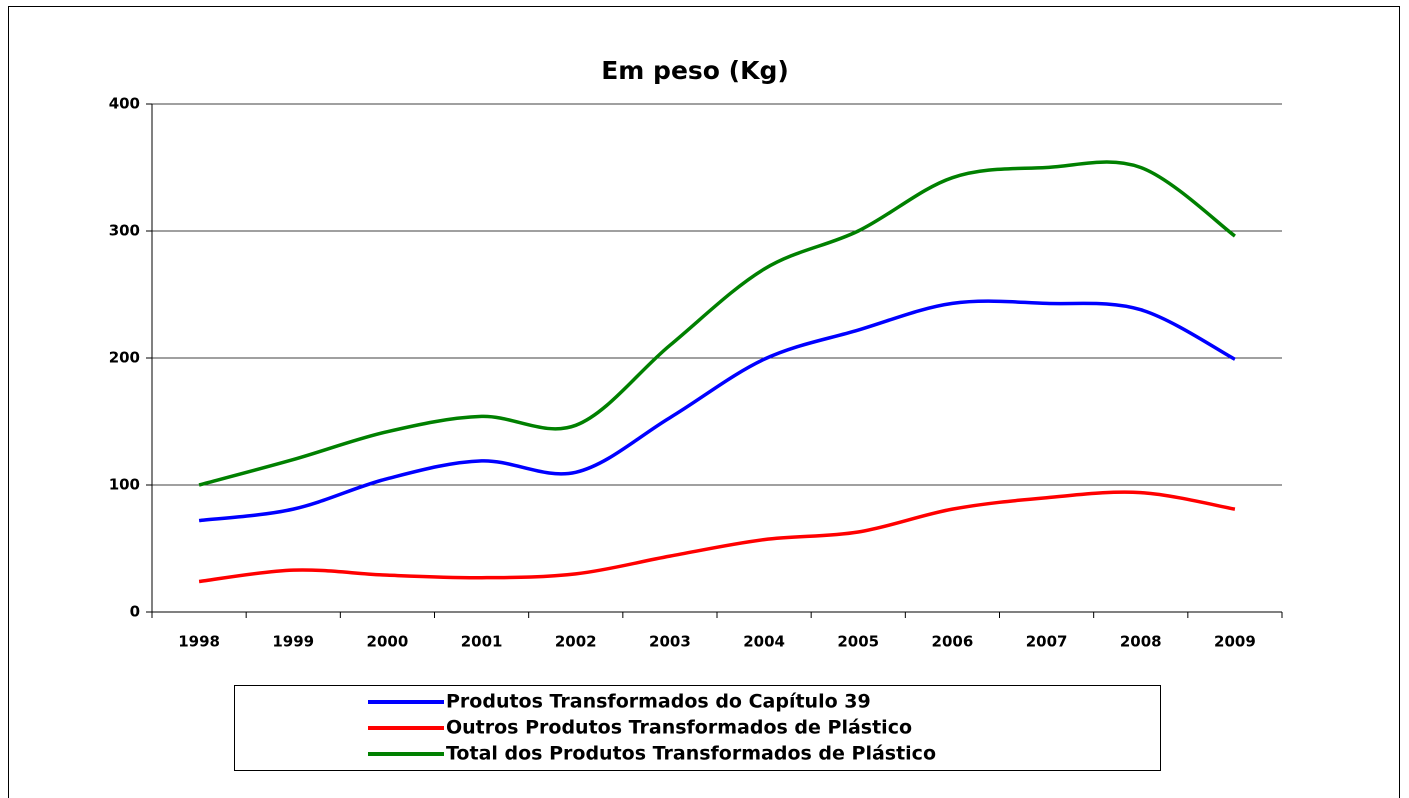  Describe the element at coordinates (576, 642) in the screenshot. I see `x-tick-label: 2002` at that location.